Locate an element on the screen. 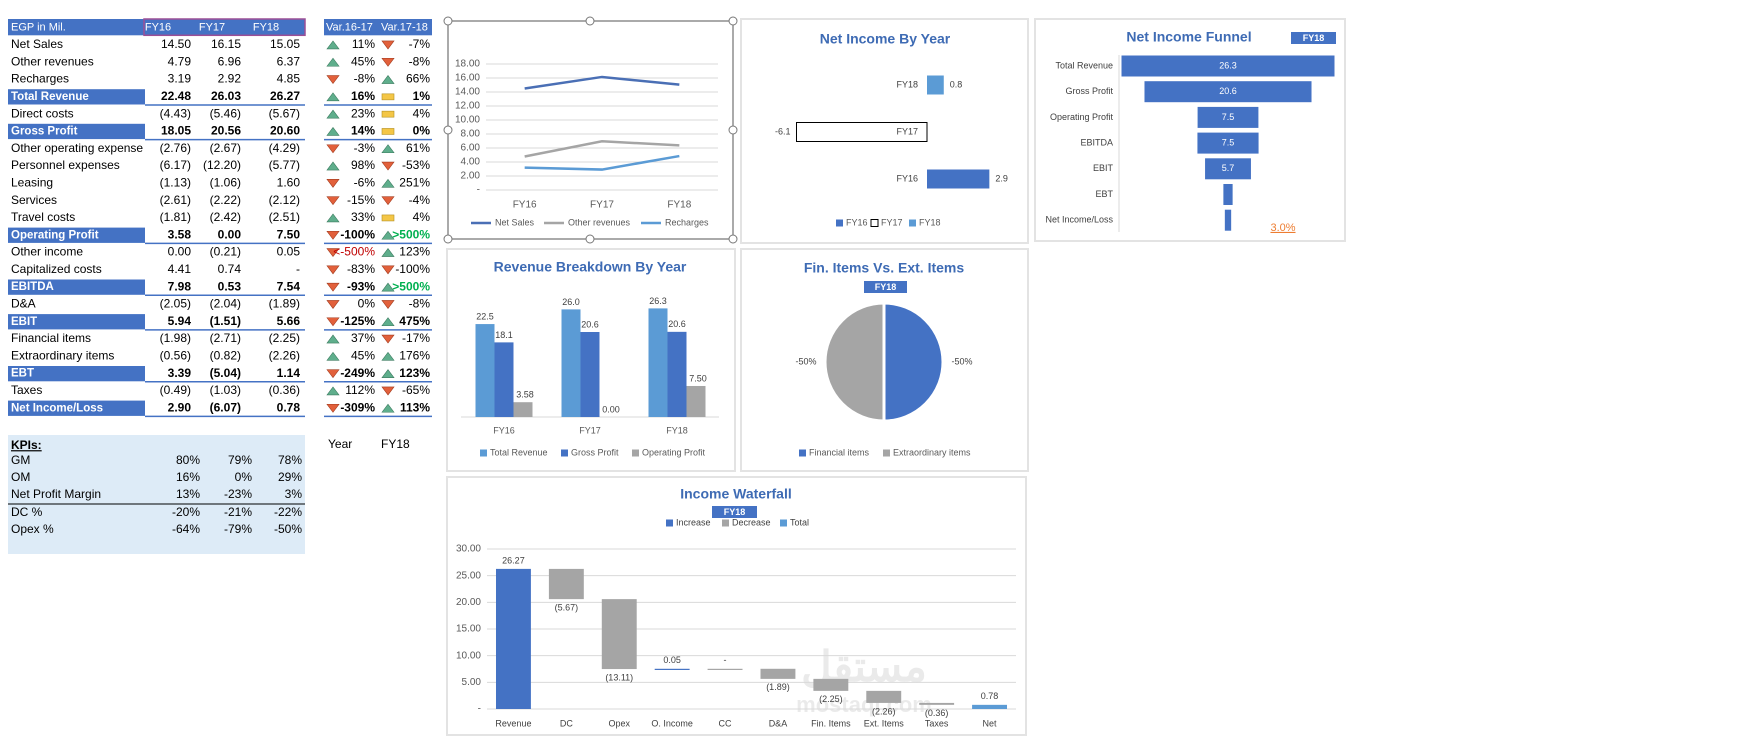 Image resolution: width=1760 pixels, height=737 pixels. cell: (2.76) is located at coordinates (175, 148).